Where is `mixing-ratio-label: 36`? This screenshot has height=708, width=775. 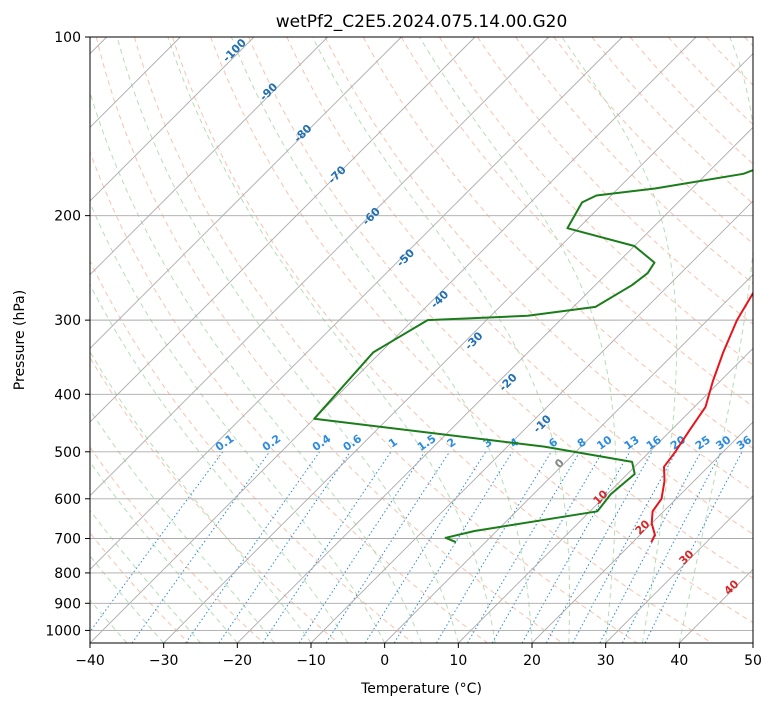
mixing-ratio-label: 36 is located at coordinates (744, 443).